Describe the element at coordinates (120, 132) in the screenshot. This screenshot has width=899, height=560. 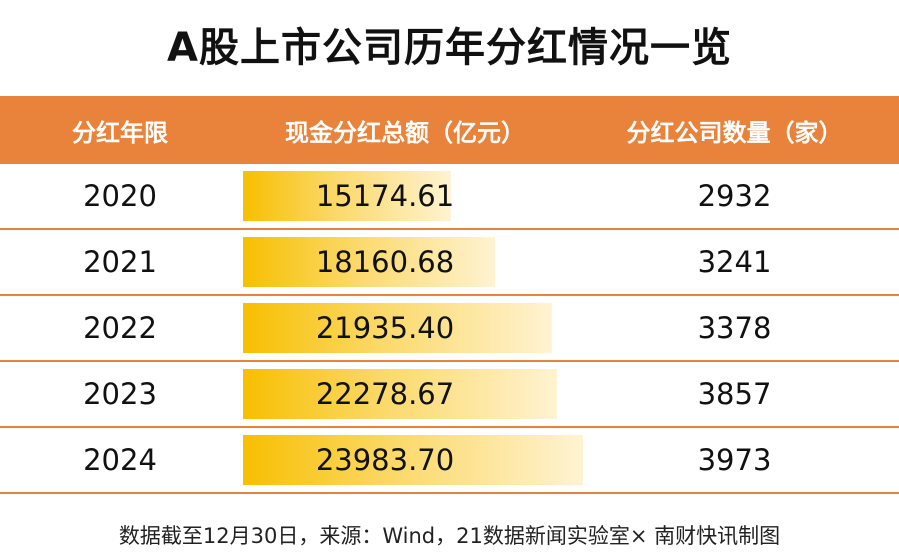
I see `header-year: 分红年限` at that location.